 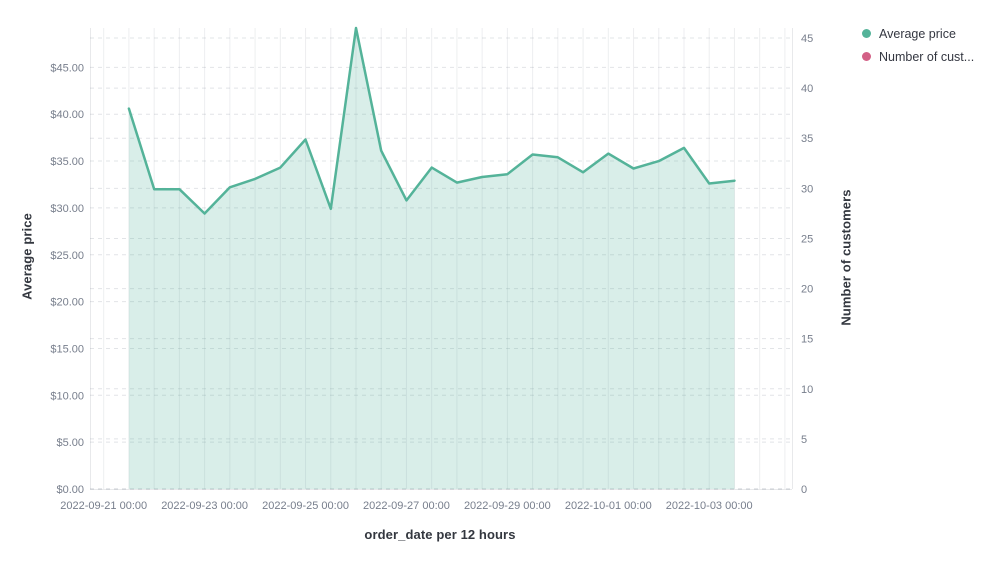 What do you see at coordinates (804, 490) in the screenshot?
I see `right-axis-tick-label: 0` at bounding box center [804, 490].